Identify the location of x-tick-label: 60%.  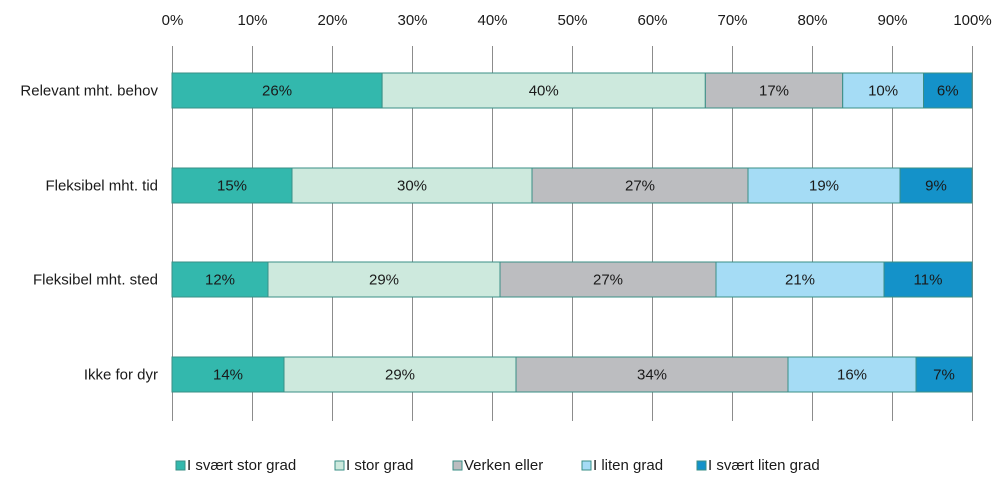
(652, 20).